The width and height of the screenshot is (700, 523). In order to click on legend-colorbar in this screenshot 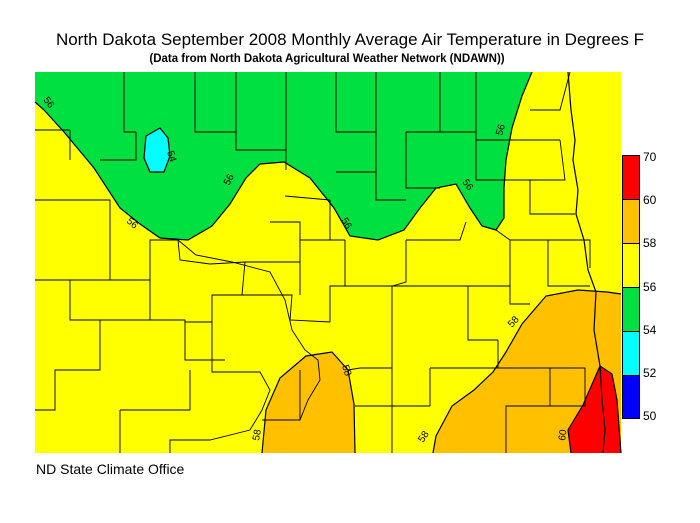, I will do `click(631, 287)`.